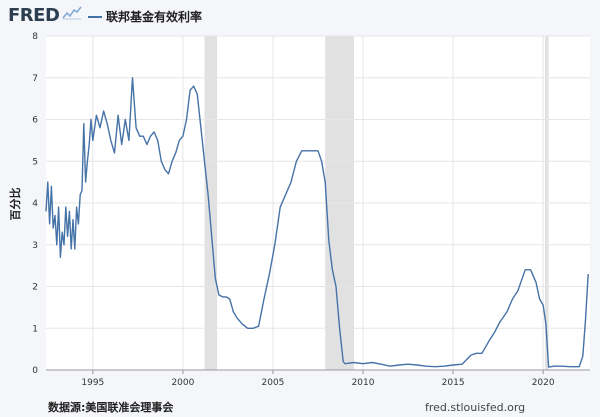 The image size is (600, 417). Describe the element at coordinates (35, 246) in the screenshot. I see `y-tick-label: 3` at that location.